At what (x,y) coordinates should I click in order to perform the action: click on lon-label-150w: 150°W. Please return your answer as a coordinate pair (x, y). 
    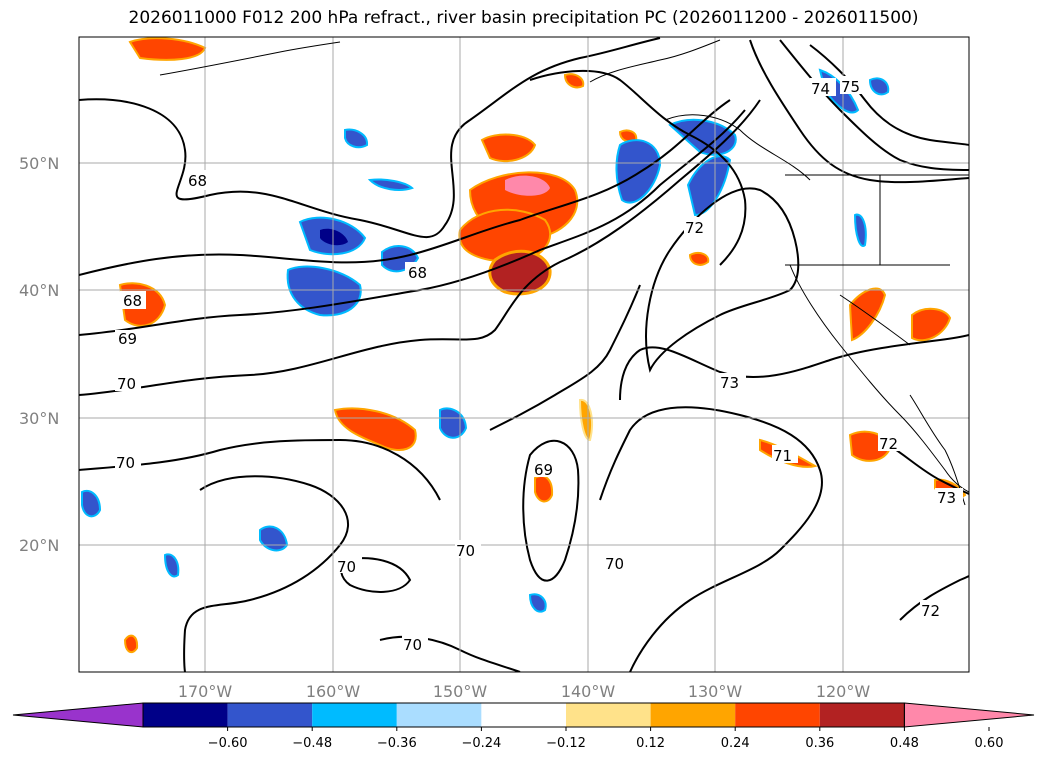
    Looking at the image, I should click on (460, 691).